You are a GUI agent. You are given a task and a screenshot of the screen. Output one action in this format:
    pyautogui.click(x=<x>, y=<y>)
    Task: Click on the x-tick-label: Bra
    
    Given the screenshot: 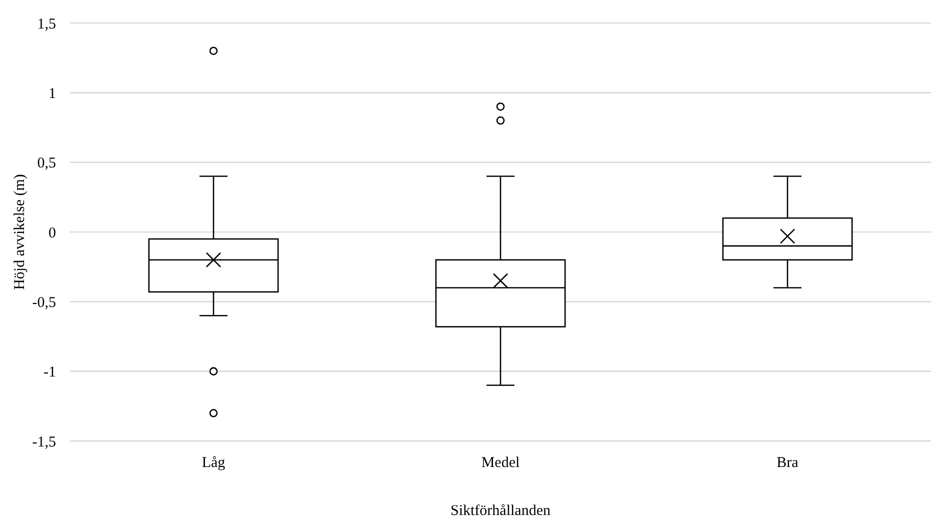 What is the action you would take?
    pyautogui.click(x=787, y=463)
    